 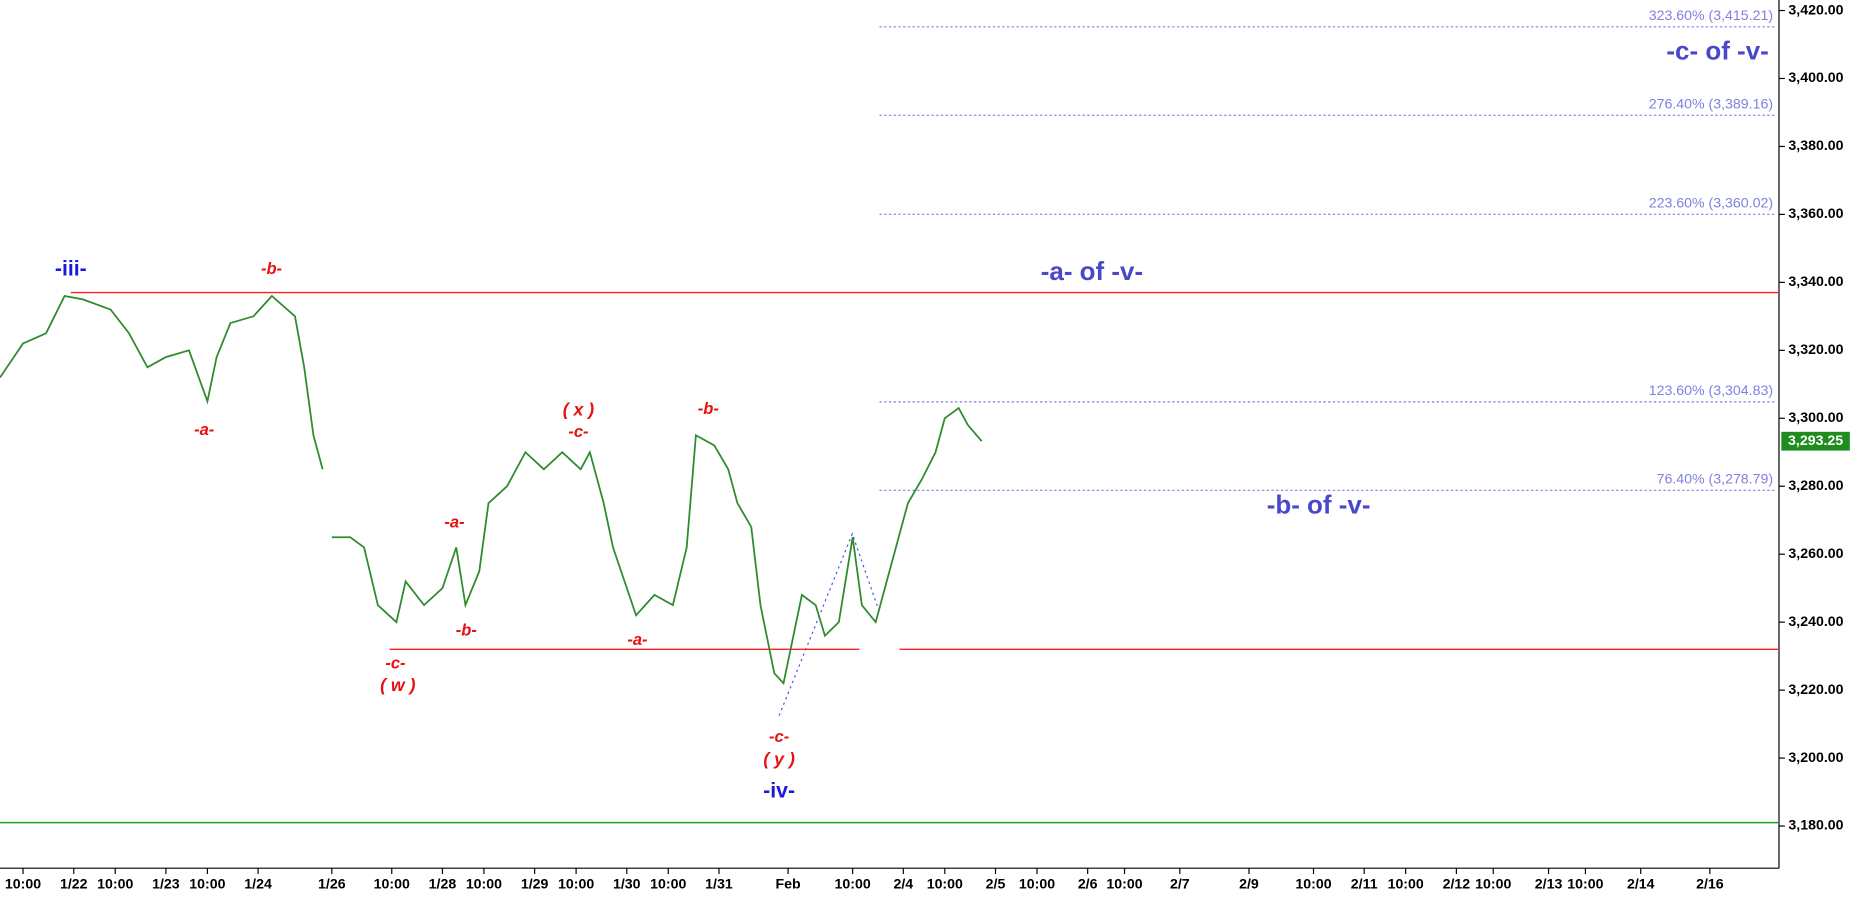 I want to click on wave-label: ( w ), so click(x=398, y=685).